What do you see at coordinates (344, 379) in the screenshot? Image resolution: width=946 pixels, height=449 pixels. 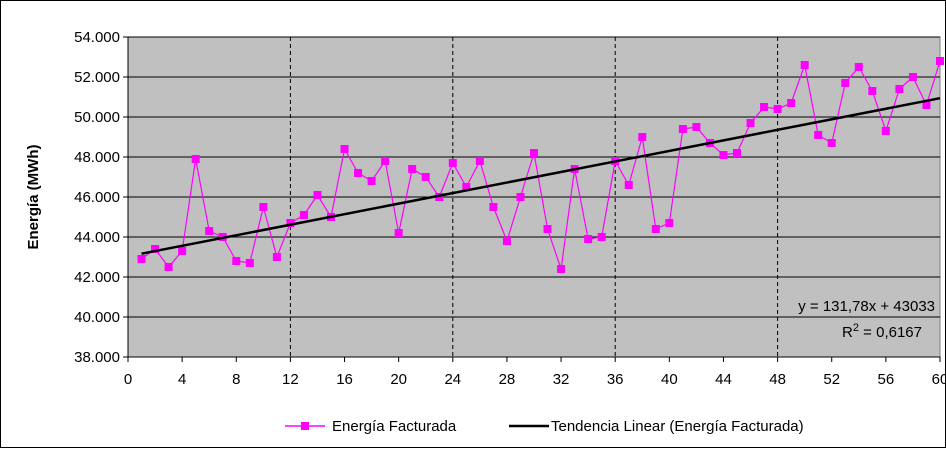 I see `x-tick-label: 16` at bounding box center [344, 379].